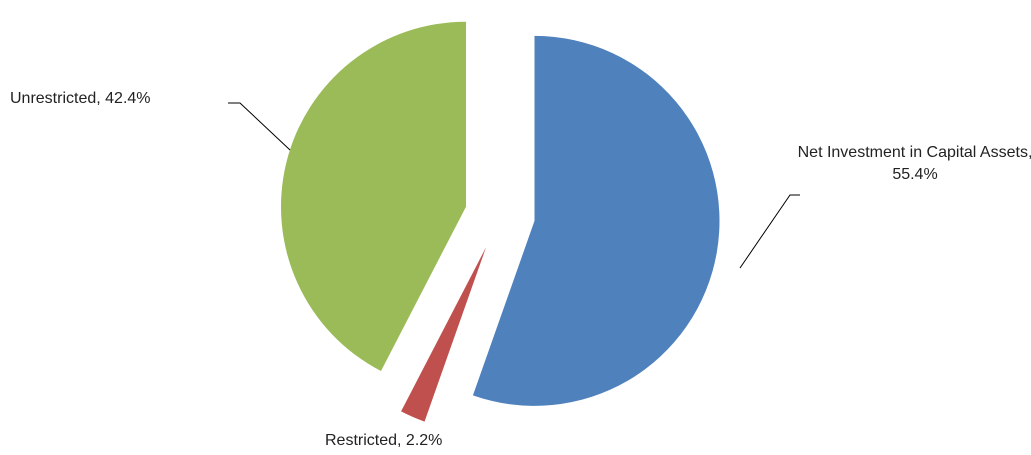 The image size is (1031, 455). What do you see at coordinates (913, 164) in the screenshot?
I see `data-label: Net Investment in Capital Assets, 55.4%` at bounding box center [913, 164].